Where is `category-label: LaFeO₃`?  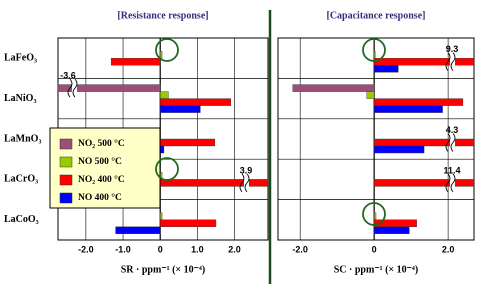
category-label: LaFeO₃ is located at coordinates (20, 57).